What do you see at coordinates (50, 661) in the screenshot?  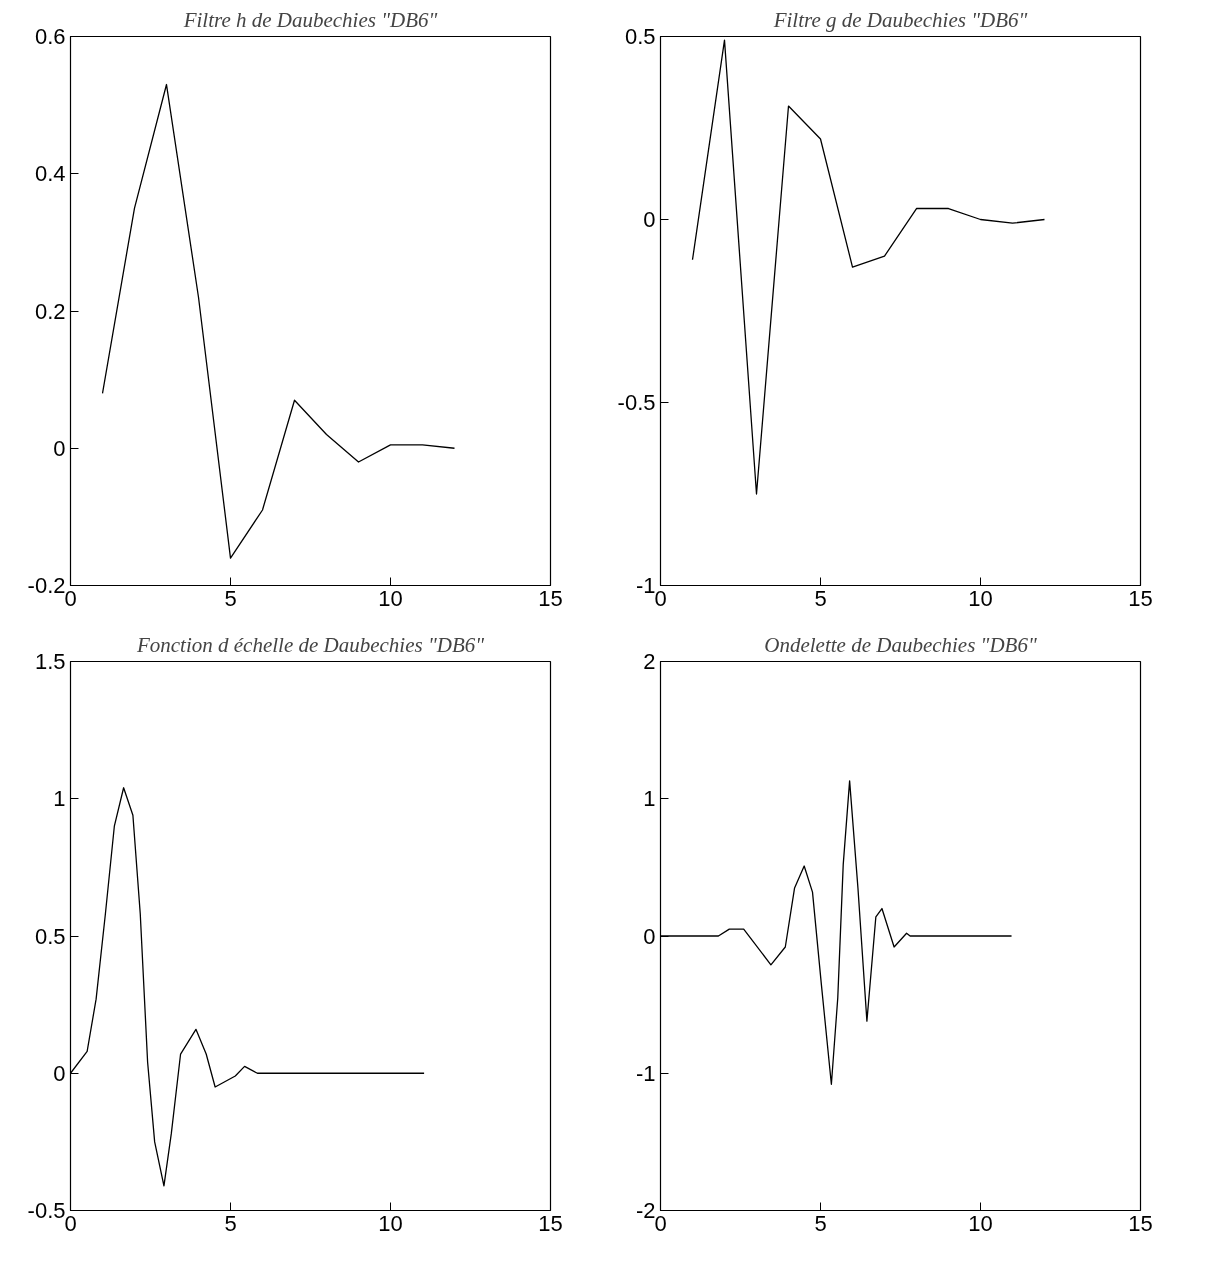 I see `y-tick-label: 1.5` at bounding box center [50, 661].